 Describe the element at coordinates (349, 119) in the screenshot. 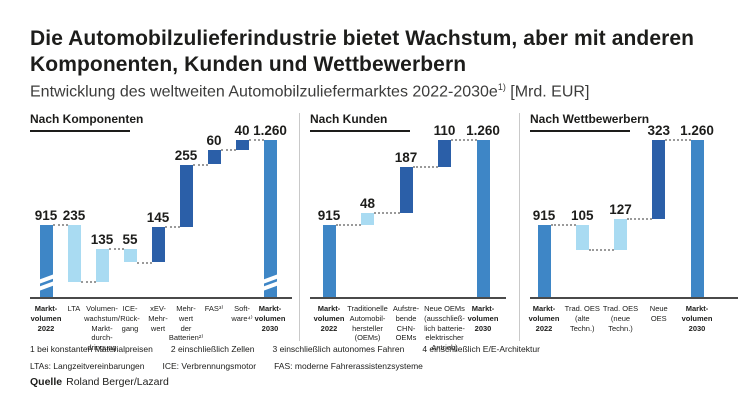

I see `panel-title: Nach Kunden` at that location.